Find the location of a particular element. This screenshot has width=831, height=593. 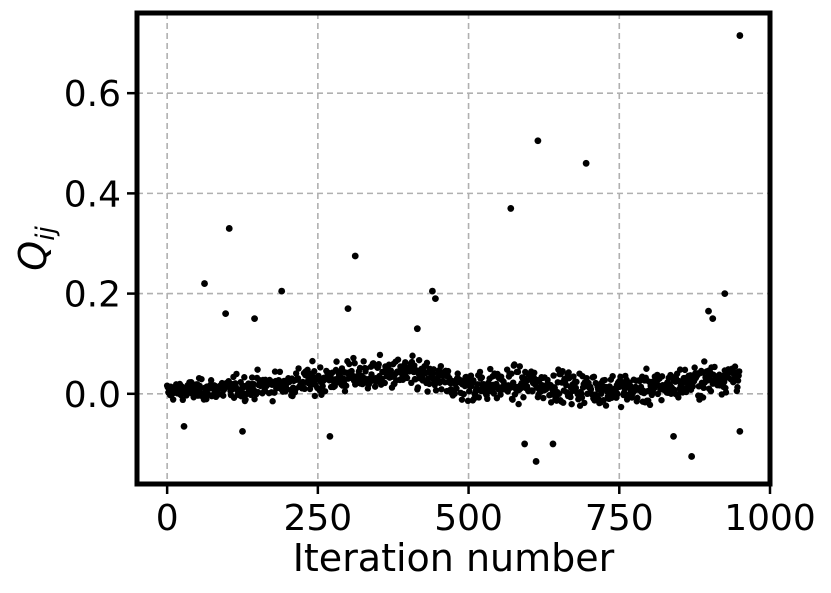

y-tick-label: 0.4 is located at coordinates (92, 194).